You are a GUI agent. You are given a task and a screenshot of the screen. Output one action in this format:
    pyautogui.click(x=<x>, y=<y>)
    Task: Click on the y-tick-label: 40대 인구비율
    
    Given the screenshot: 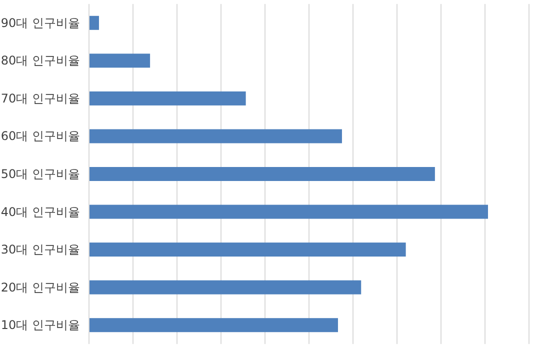 What is the action you would take?
    pyautogui.click(x=40, y=211)
    